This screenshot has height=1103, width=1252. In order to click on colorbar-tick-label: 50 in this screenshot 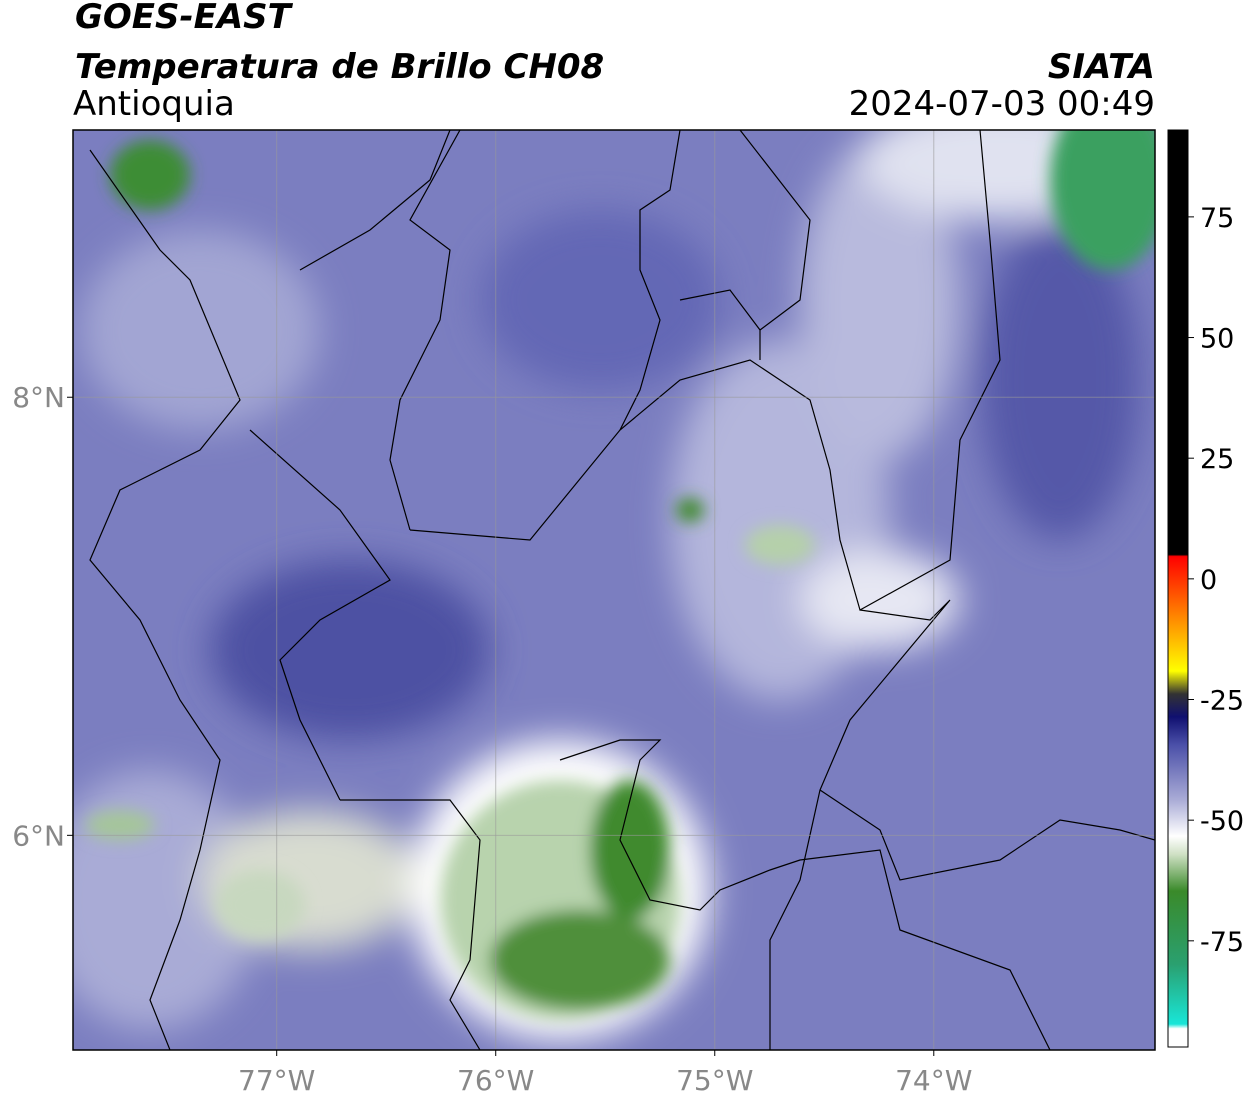, I will do `click(1217, 339)`.